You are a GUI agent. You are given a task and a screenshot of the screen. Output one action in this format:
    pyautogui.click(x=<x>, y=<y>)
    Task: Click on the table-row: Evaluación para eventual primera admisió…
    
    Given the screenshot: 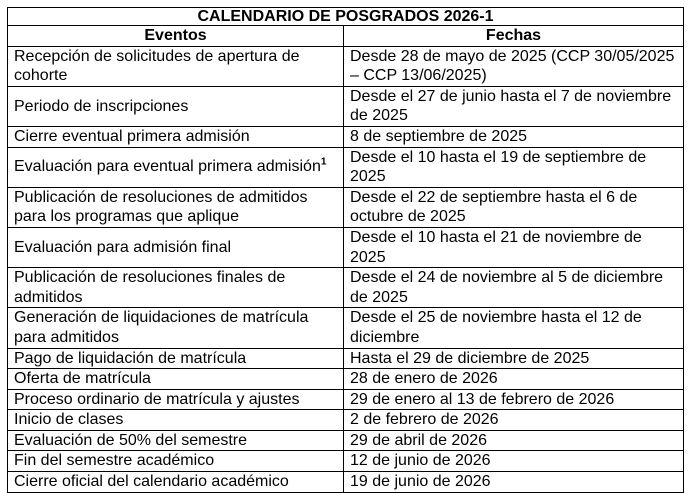 What is the action you would take?
    pyautogui.click(x=345, y=167)
    